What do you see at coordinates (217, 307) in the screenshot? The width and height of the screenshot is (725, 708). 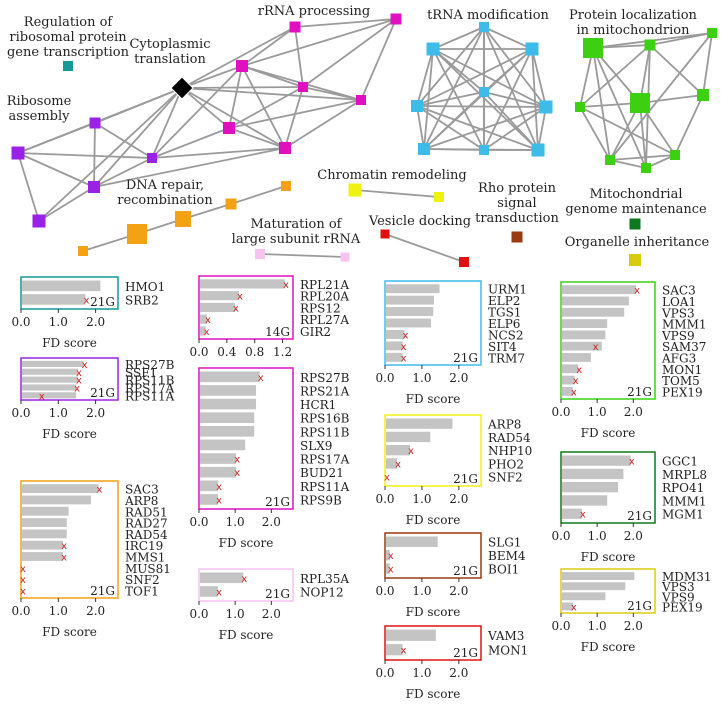 I see `fd-bar-RPS12` at bounding box center [217, 307].